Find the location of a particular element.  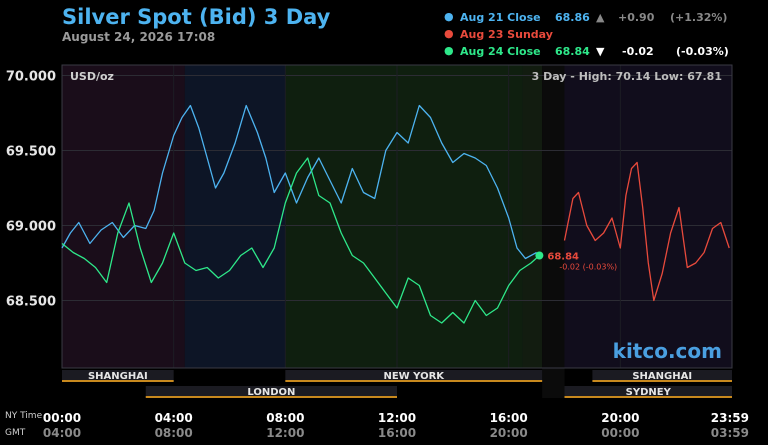

legend-item-aug23: ● is located at coordinates (449, 33).